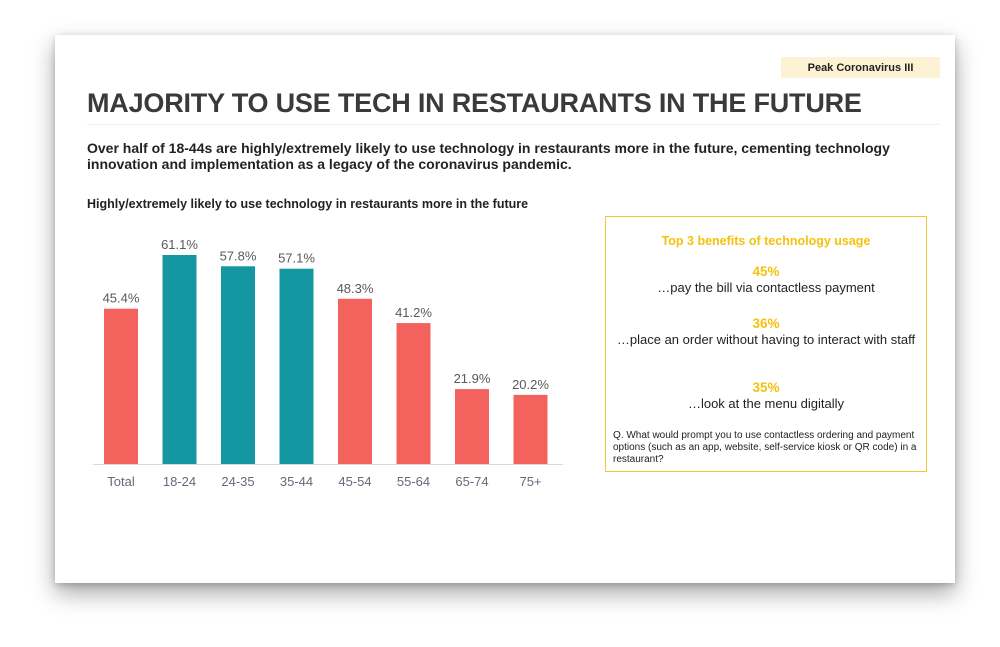 The width and height of the screenshot is (1000, 647). I want to click on benefit-percent: 45%, so click(766, 271).